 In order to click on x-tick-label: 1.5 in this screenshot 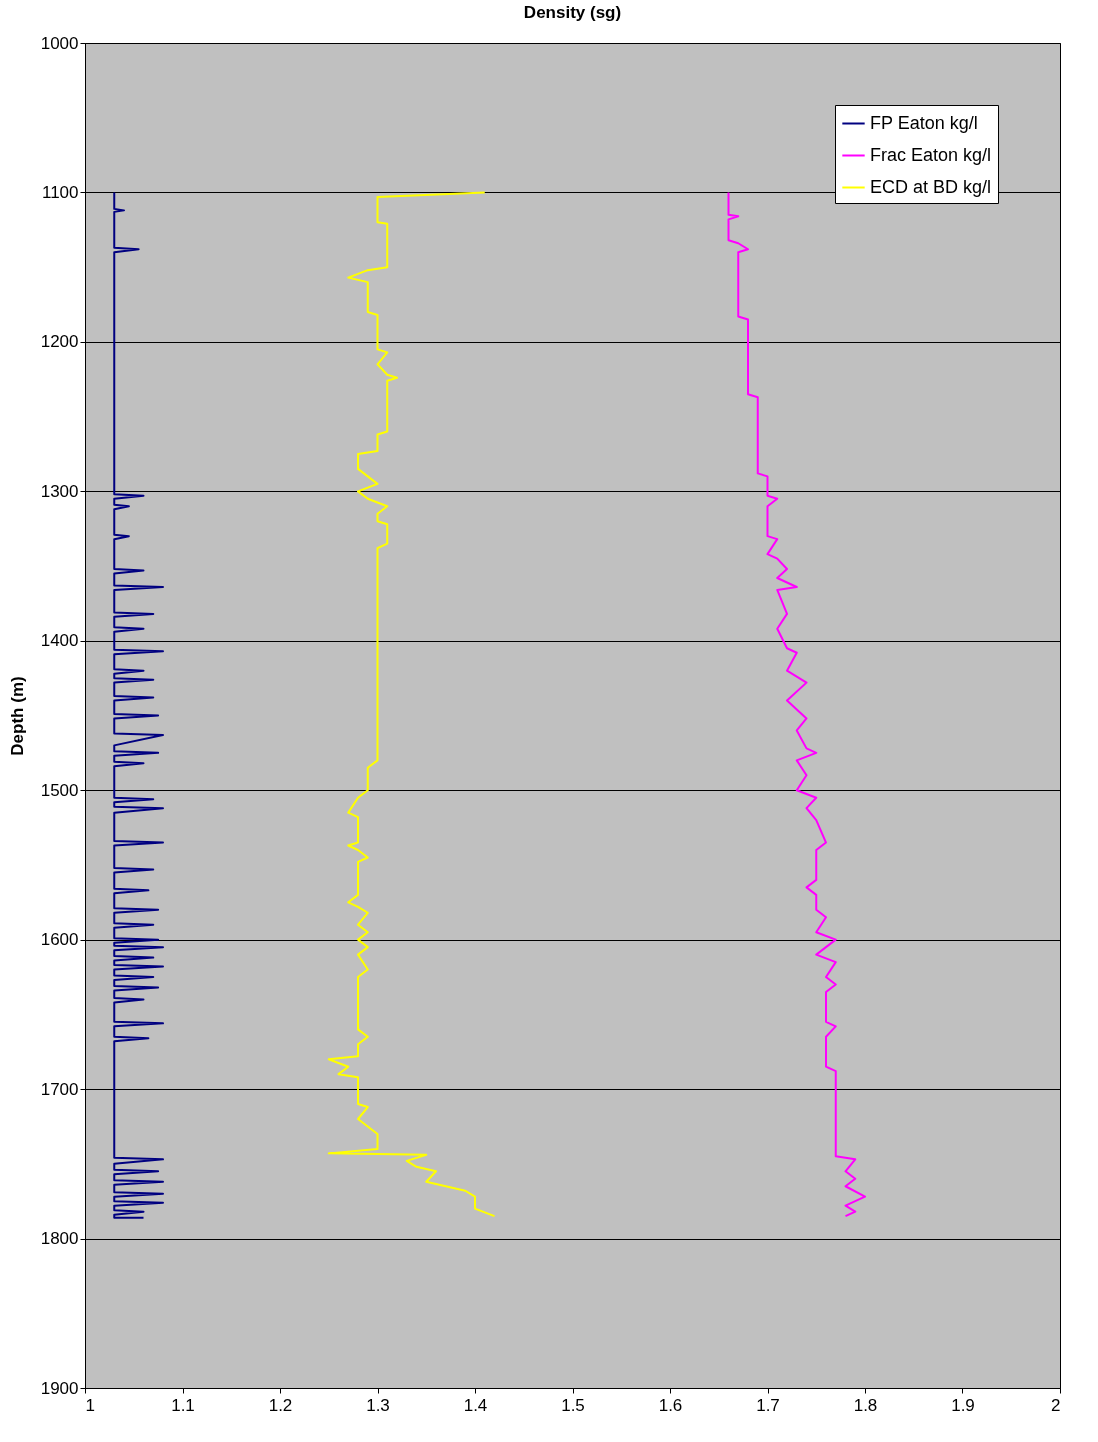, I will do `click(573, 1405)`.